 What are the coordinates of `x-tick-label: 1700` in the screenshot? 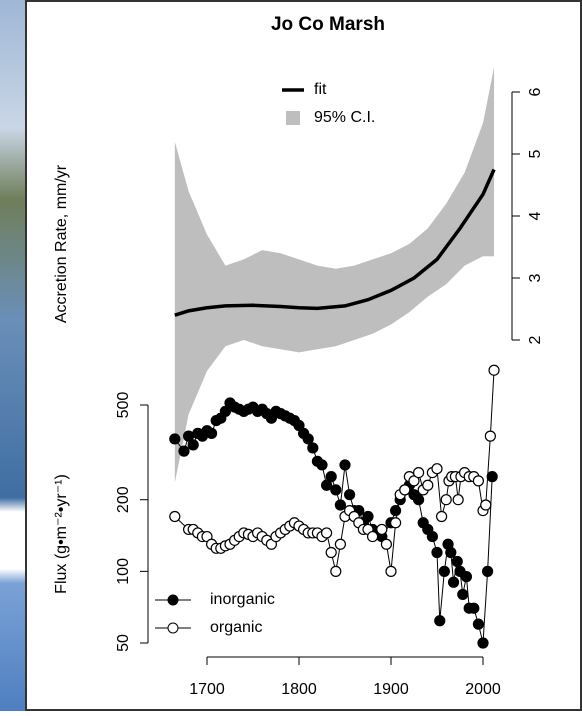 It's located at (207, 689).